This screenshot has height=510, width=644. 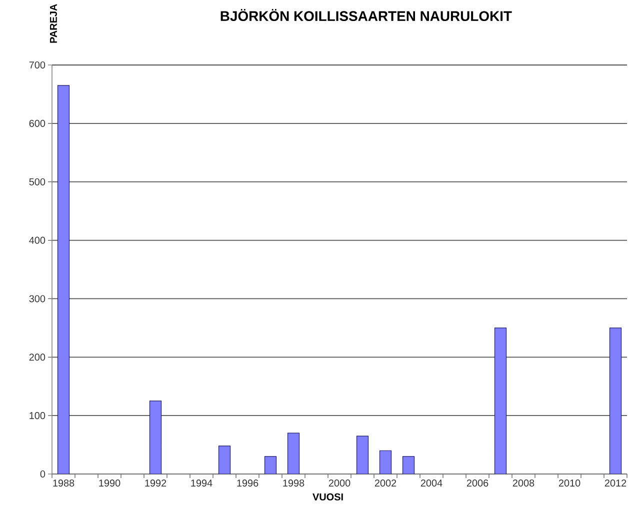 I want to click on x-tick-label: 2004, so click(x=431, y=483).